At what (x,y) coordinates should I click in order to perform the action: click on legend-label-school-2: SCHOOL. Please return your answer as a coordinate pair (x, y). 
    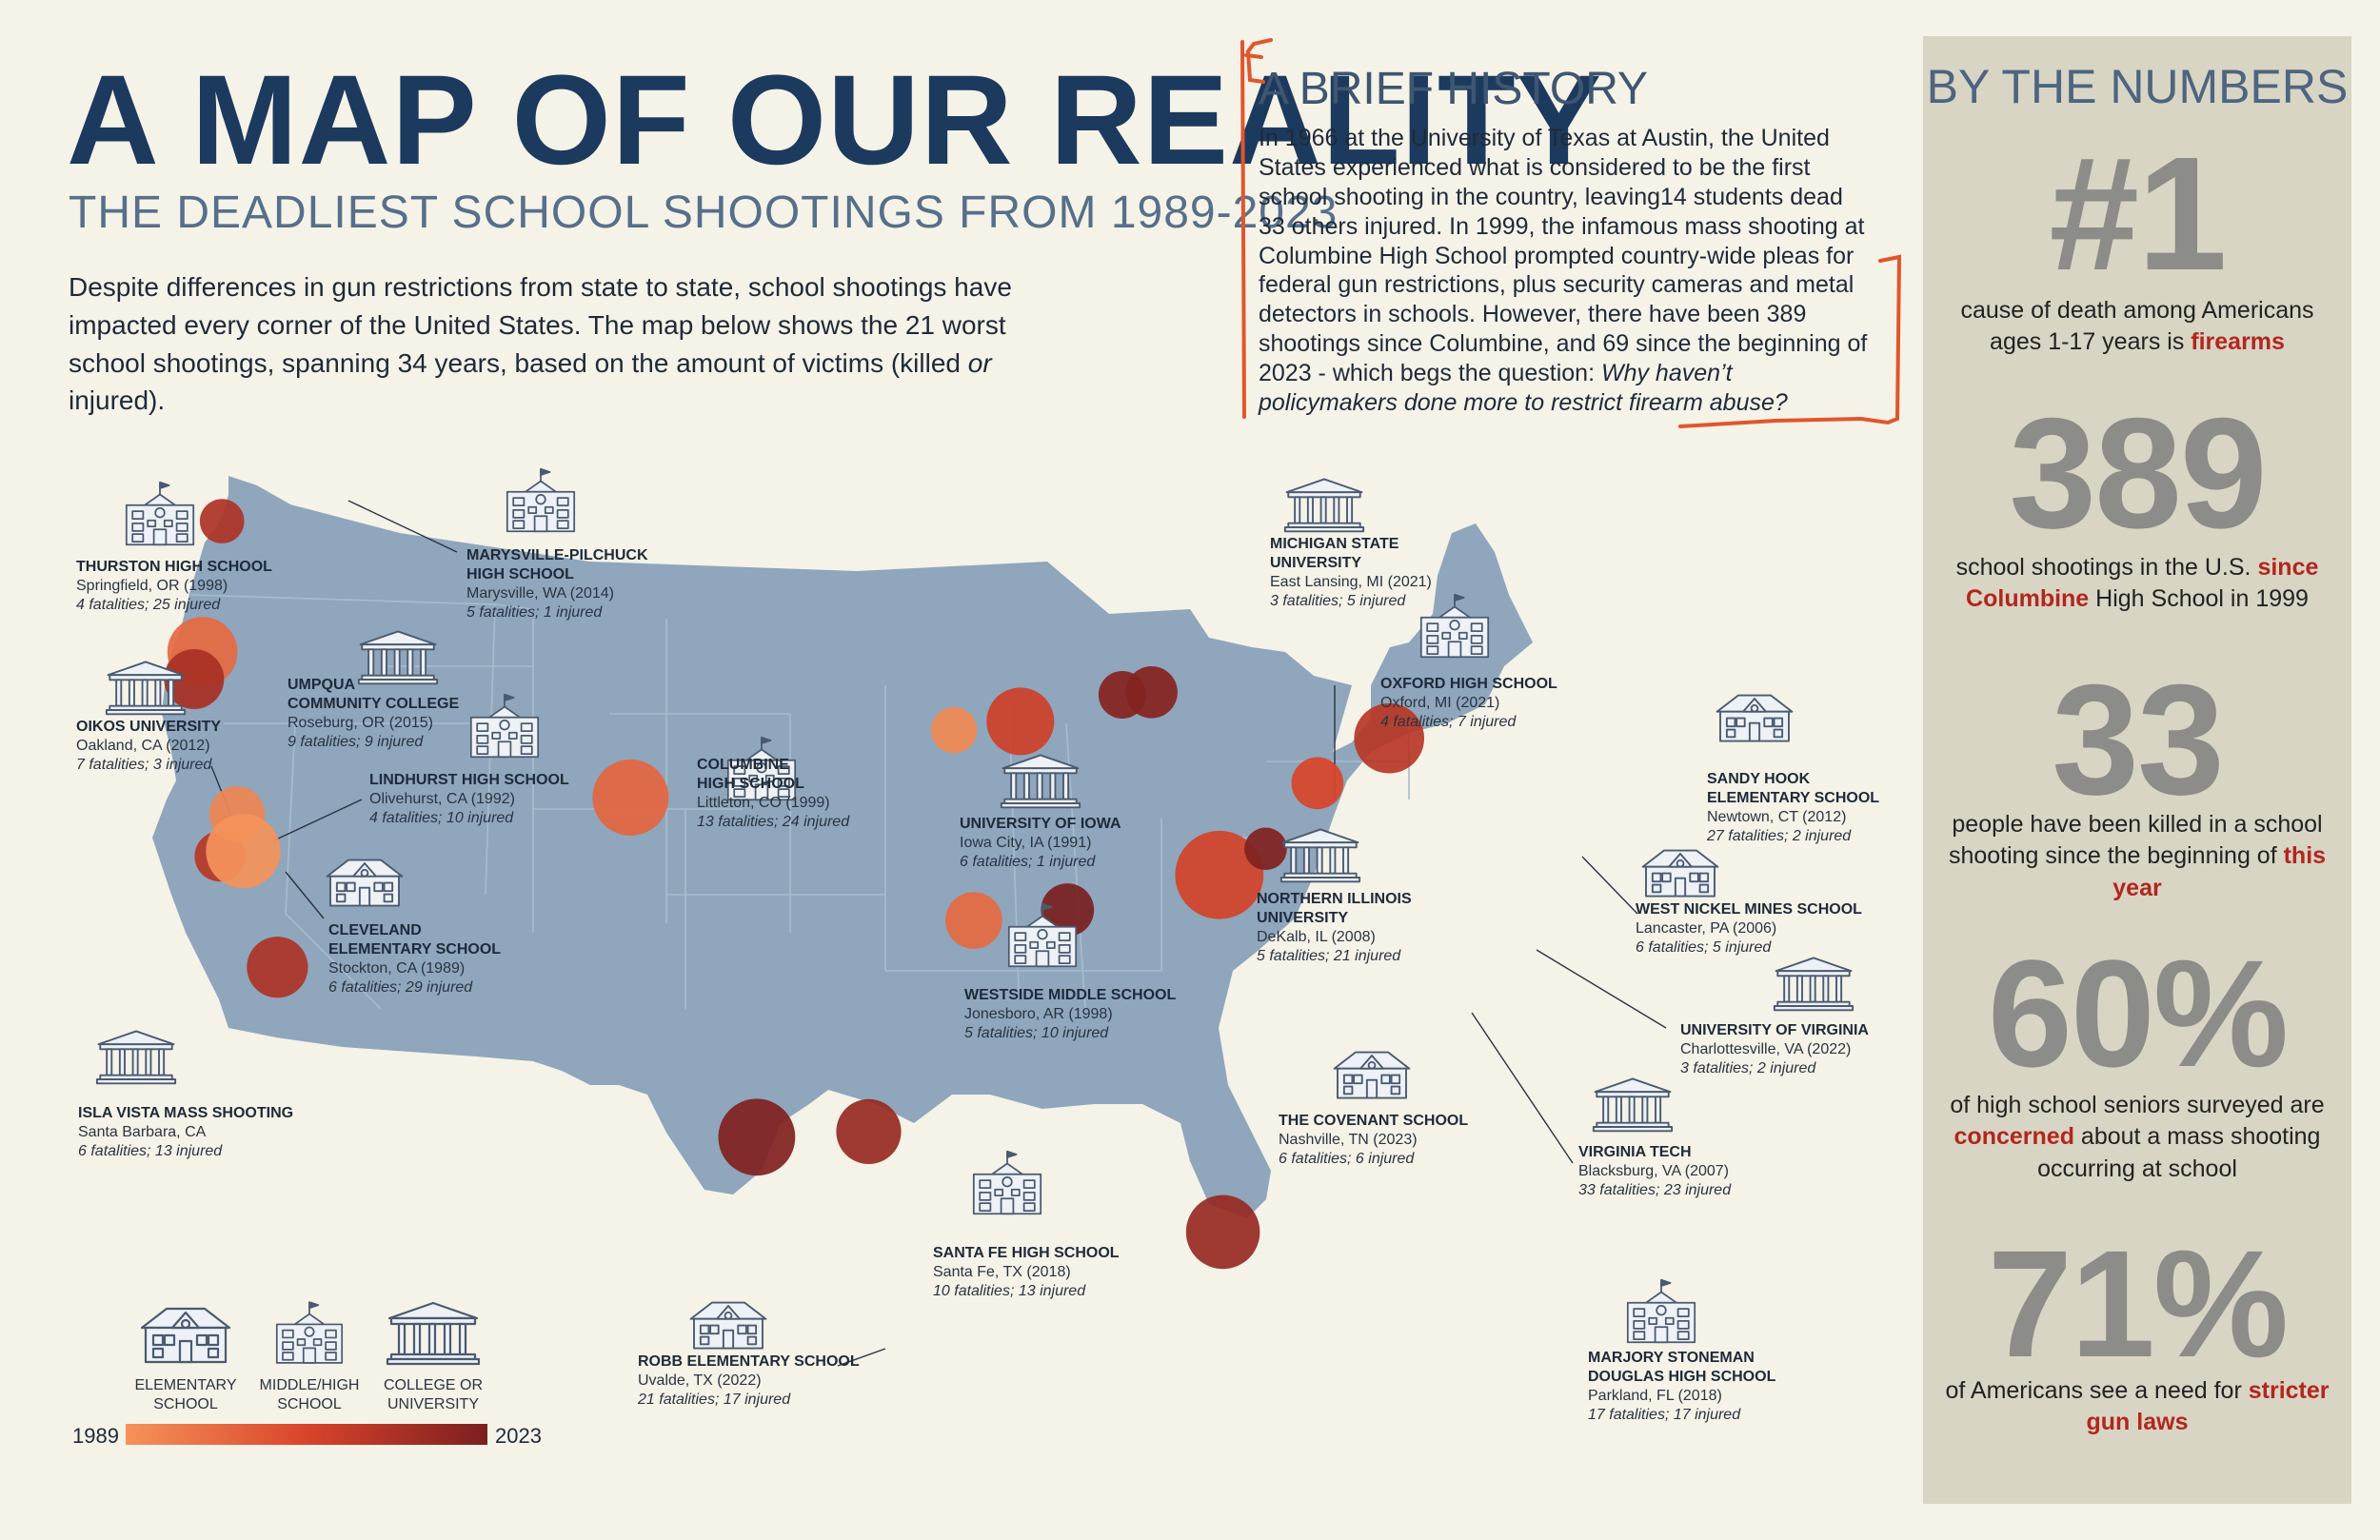
    Looking at the image, I should click on (309, 1404).